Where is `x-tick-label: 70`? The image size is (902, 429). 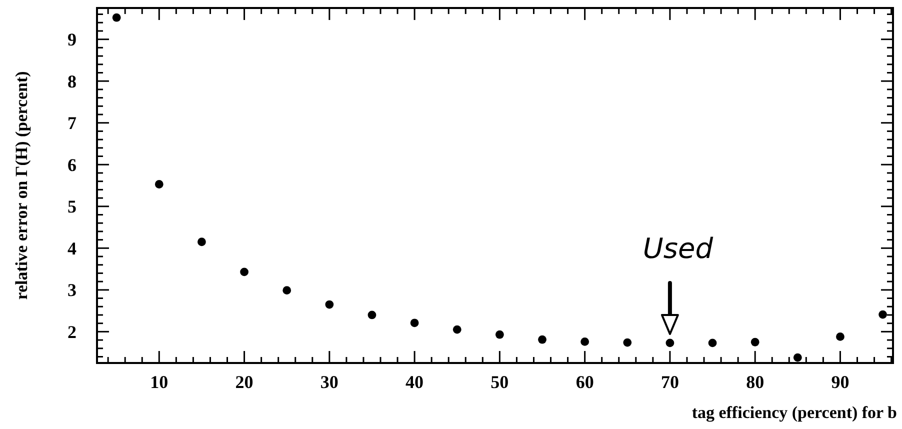
x-tick-label: 70 is located at coordinates (669, 382).